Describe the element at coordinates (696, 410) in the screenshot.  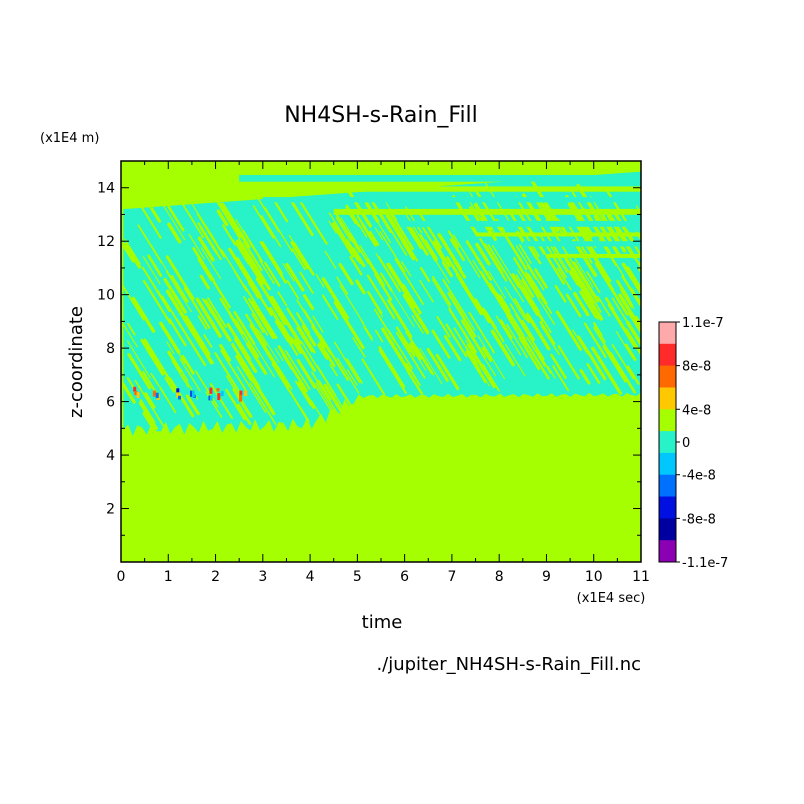
I see `colorbar-label: 4e-8` at that location.